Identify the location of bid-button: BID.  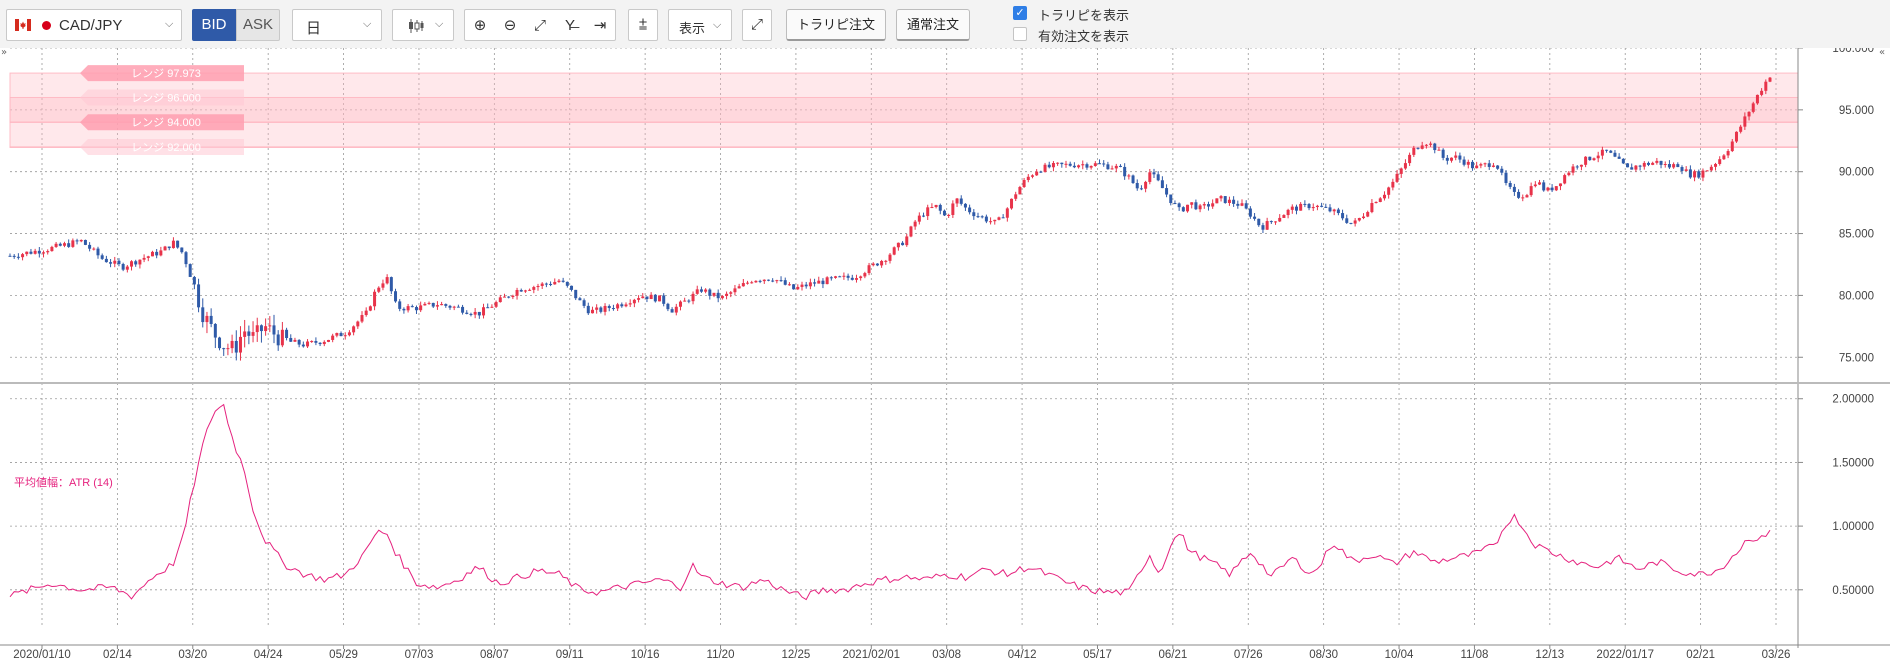
(214, 25).